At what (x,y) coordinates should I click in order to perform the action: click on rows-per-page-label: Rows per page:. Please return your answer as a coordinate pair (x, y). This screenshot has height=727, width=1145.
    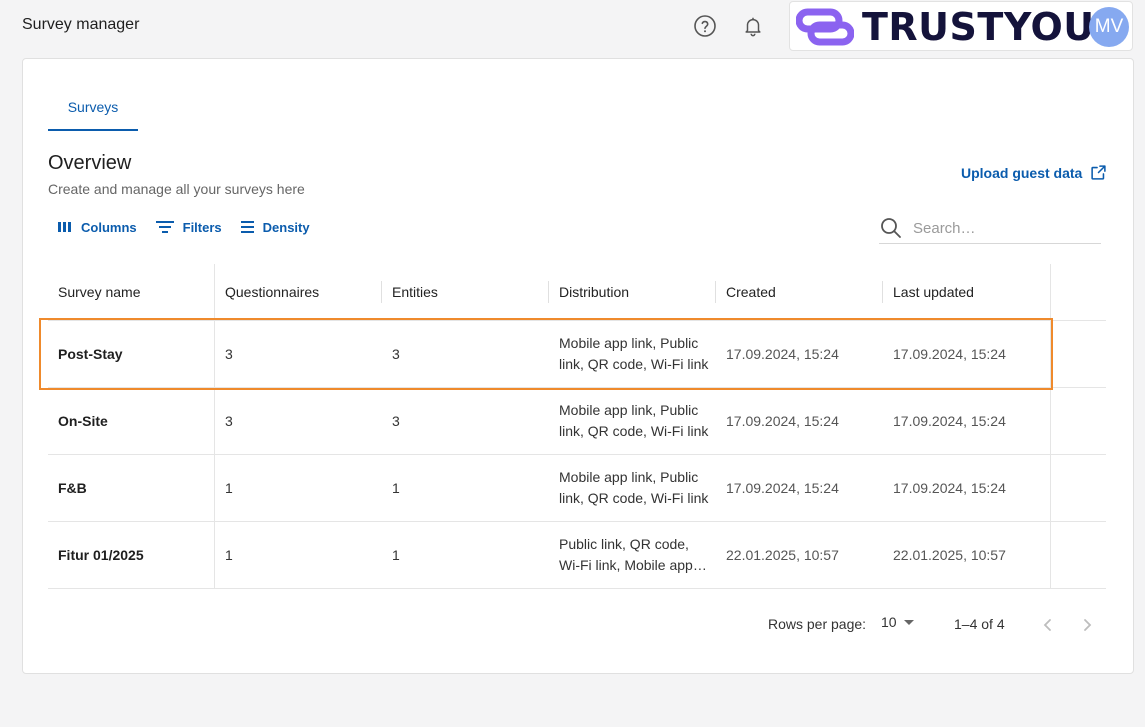
    Looking at the image, I should click on (817, 624).